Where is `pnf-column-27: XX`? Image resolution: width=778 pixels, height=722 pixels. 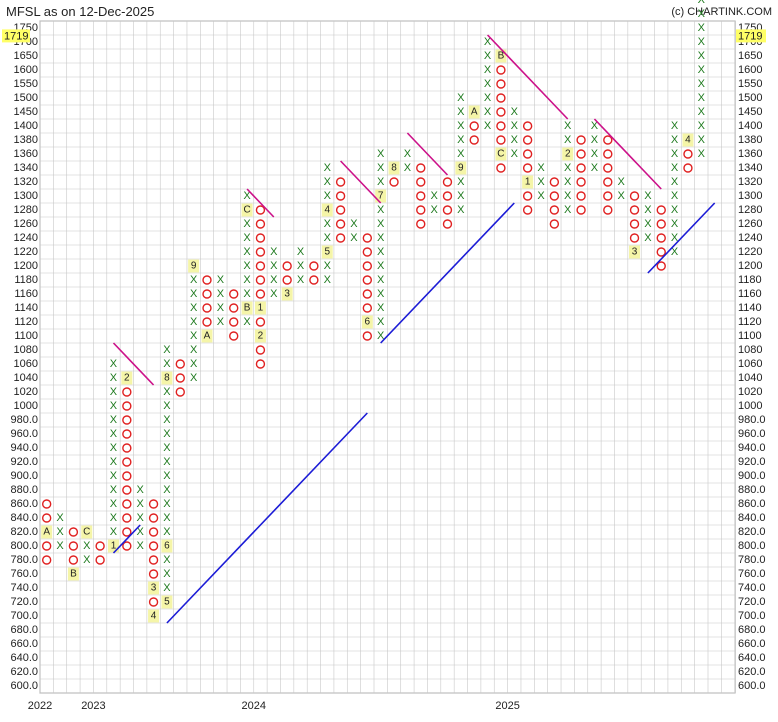
pnf-column-27: XX is located at coordinates (408, 161).